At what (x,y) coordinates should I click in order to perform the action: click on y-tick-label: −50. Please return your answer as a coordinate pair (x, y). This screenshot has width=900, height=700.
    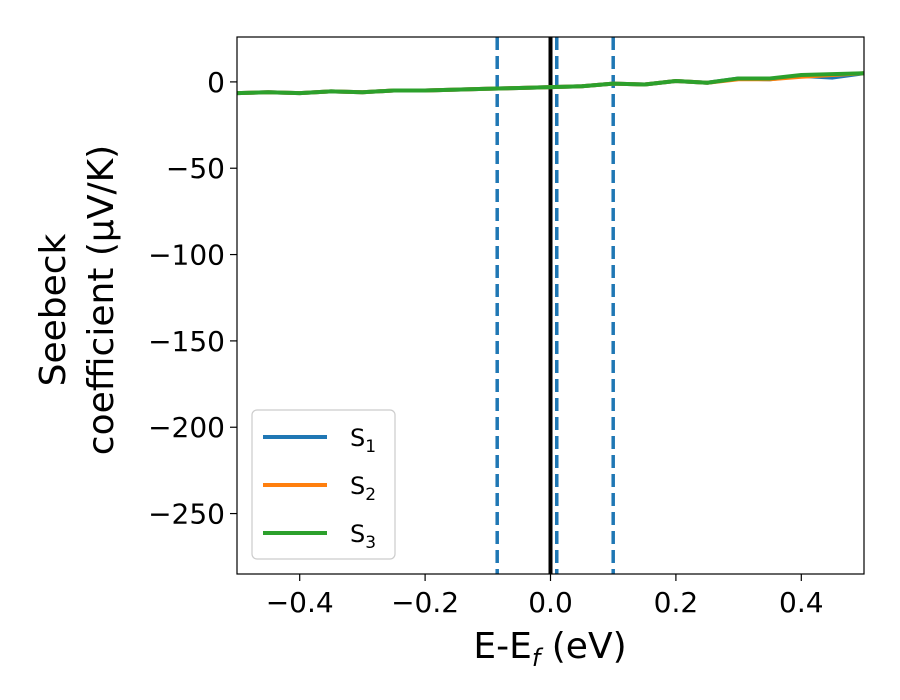
    Looking at the image, I should click on (195, 168).